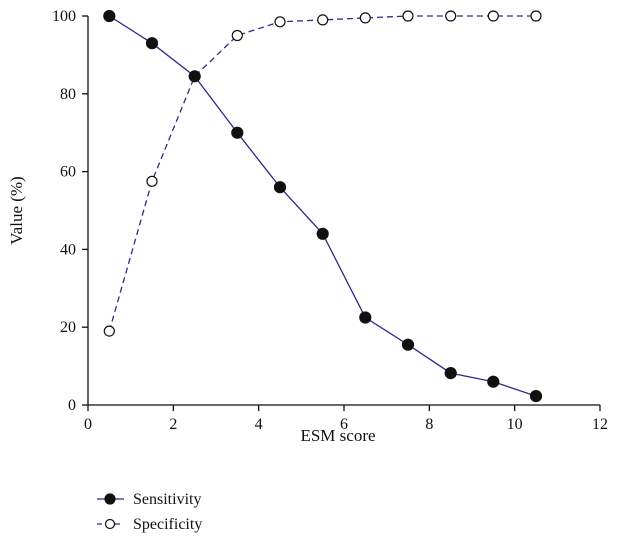 The image size is (624, 542). What do you see at coordinates (149, 512) in the screenshot?
I see `legend: Sensitivity Specificity` at bounding box center [149, 512].